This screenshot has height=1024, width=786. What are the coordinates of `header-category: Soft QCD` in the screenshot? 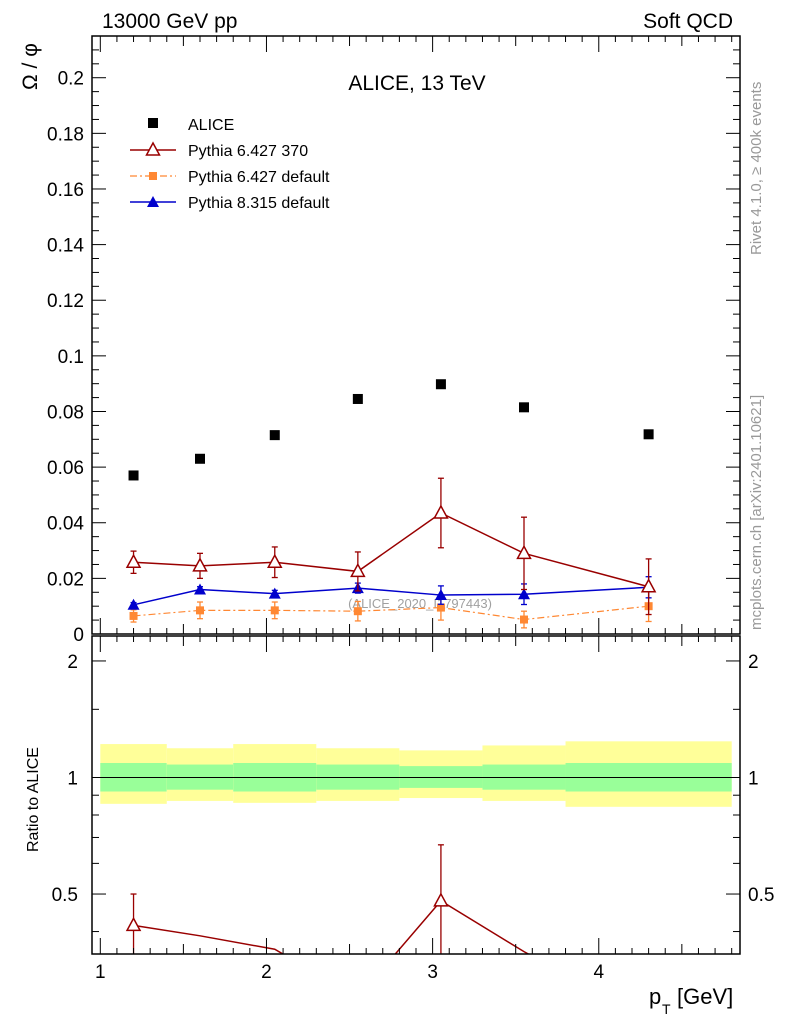 It's located at (688, 21).